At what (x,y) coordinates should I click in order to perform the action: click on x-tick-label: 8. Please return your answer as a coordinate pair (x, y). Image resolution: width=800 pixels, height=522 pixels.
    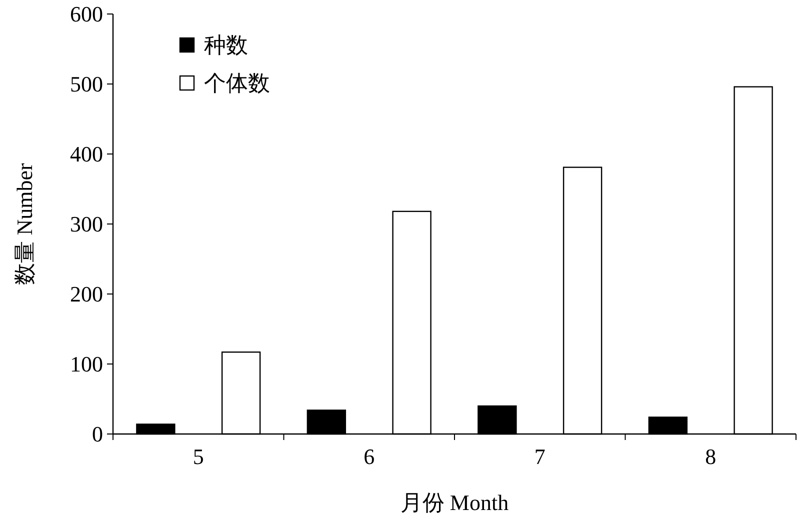
    Looking at the image, I should click on (710, 456).